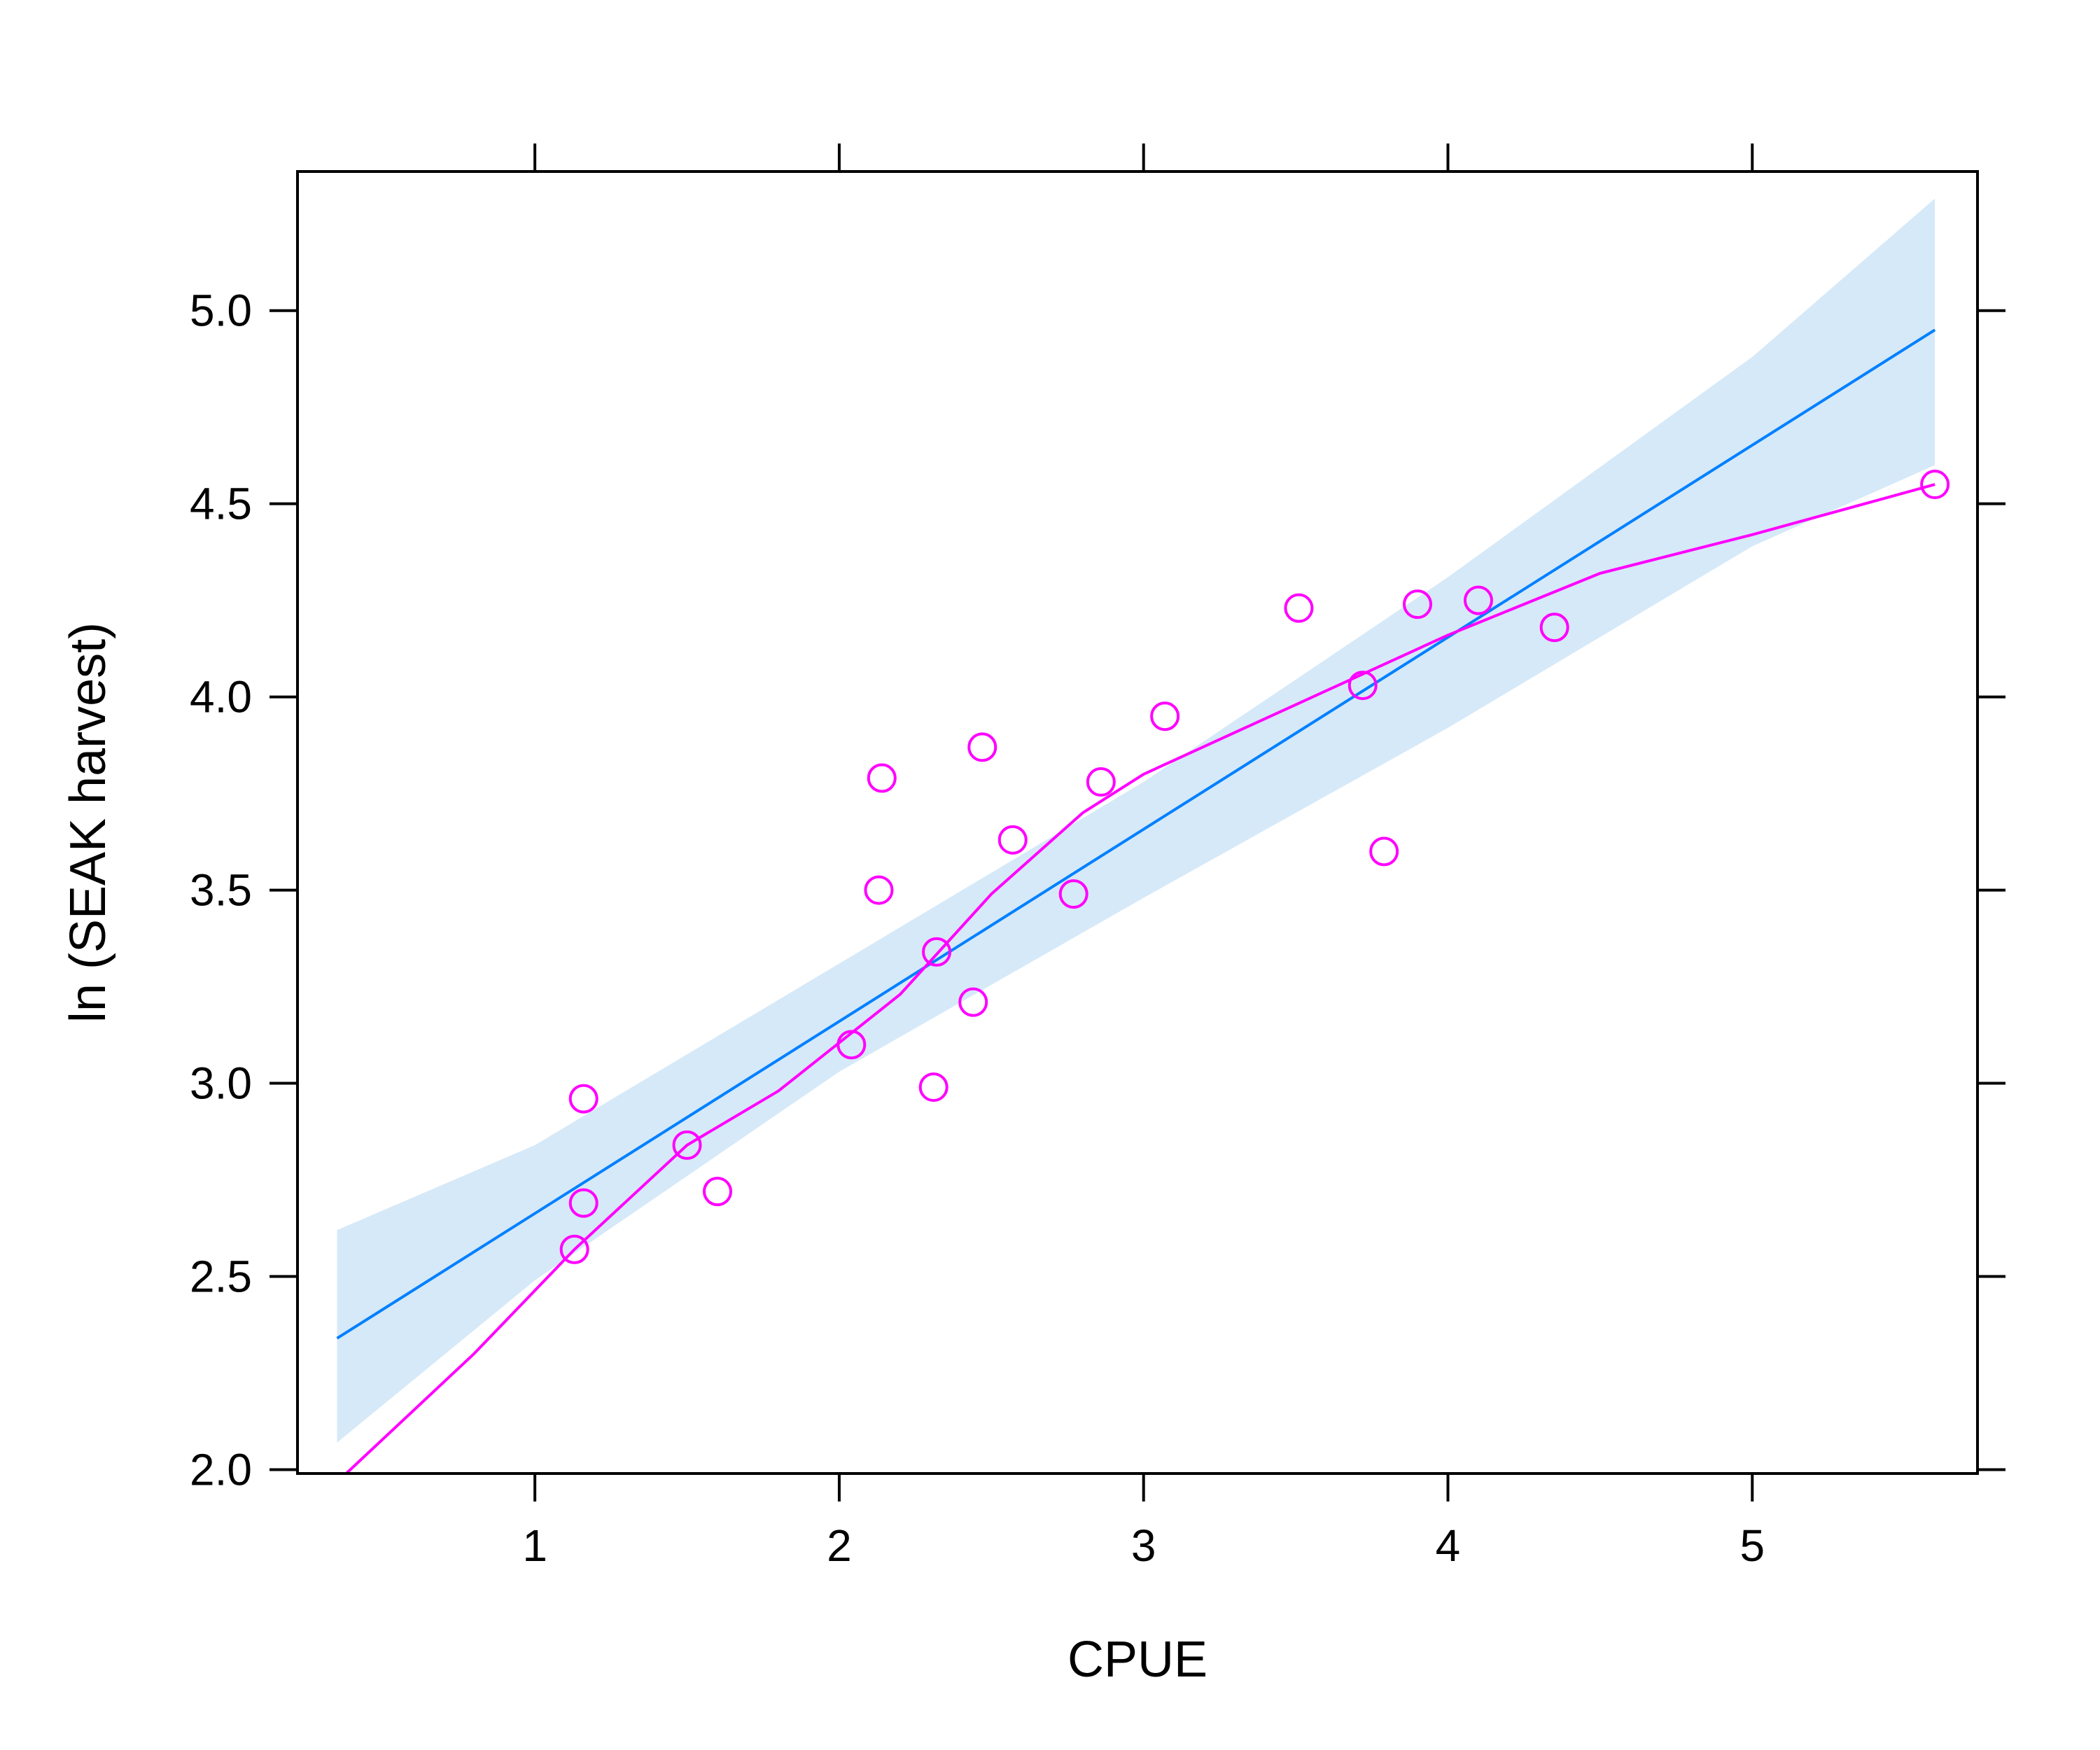 This screenshot has height=1750, width=2100. I want to click on y-tick-label: 3.5, so click(221, 890).